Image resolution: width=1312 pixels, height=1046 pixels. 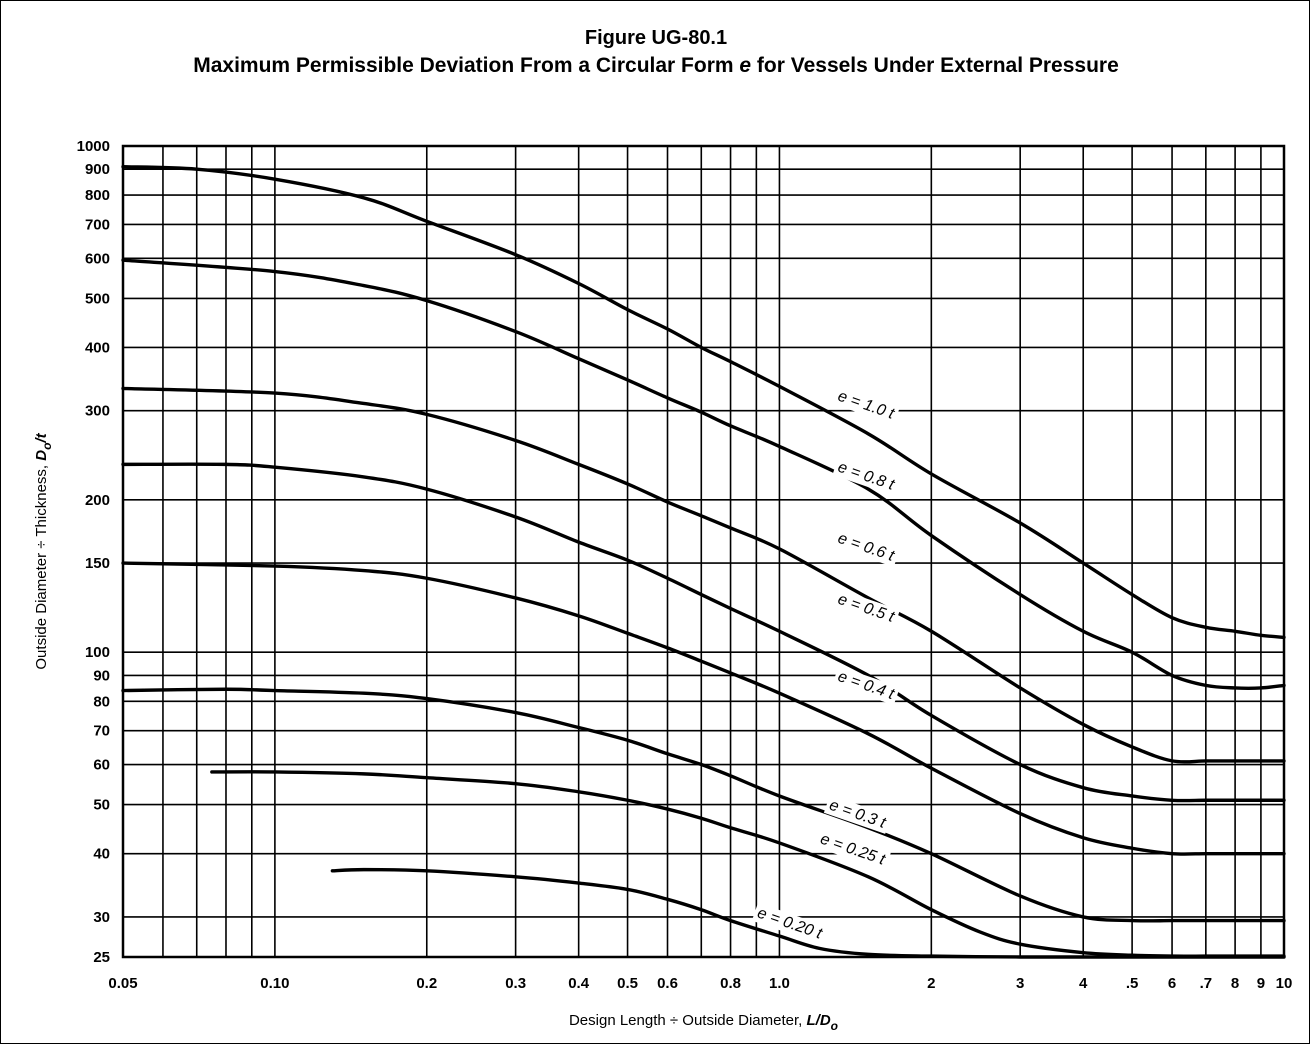 What do you see at coordinates (579, 983) in the screenshot?
I see `x-tick-label-4: 0.4` at bounding box center [579, 983].